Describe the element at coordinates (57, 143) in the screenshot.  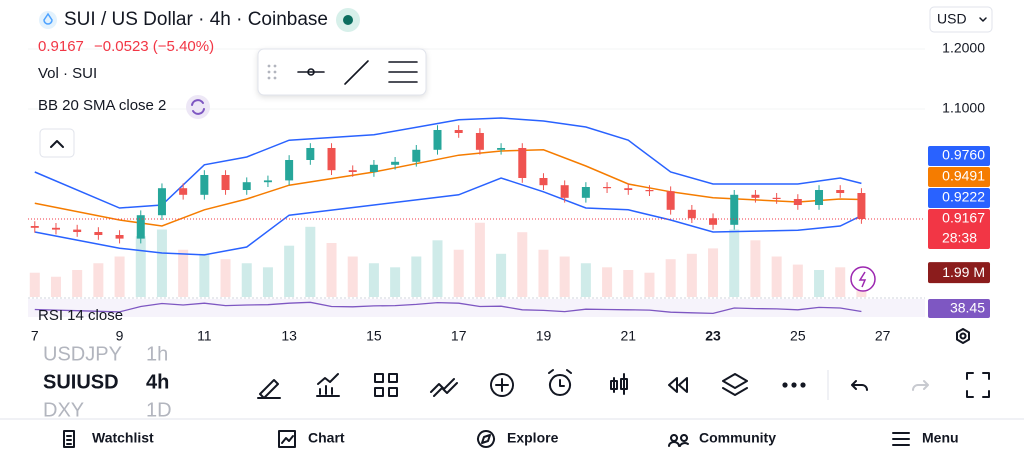
I see `collapse-button` at that location.